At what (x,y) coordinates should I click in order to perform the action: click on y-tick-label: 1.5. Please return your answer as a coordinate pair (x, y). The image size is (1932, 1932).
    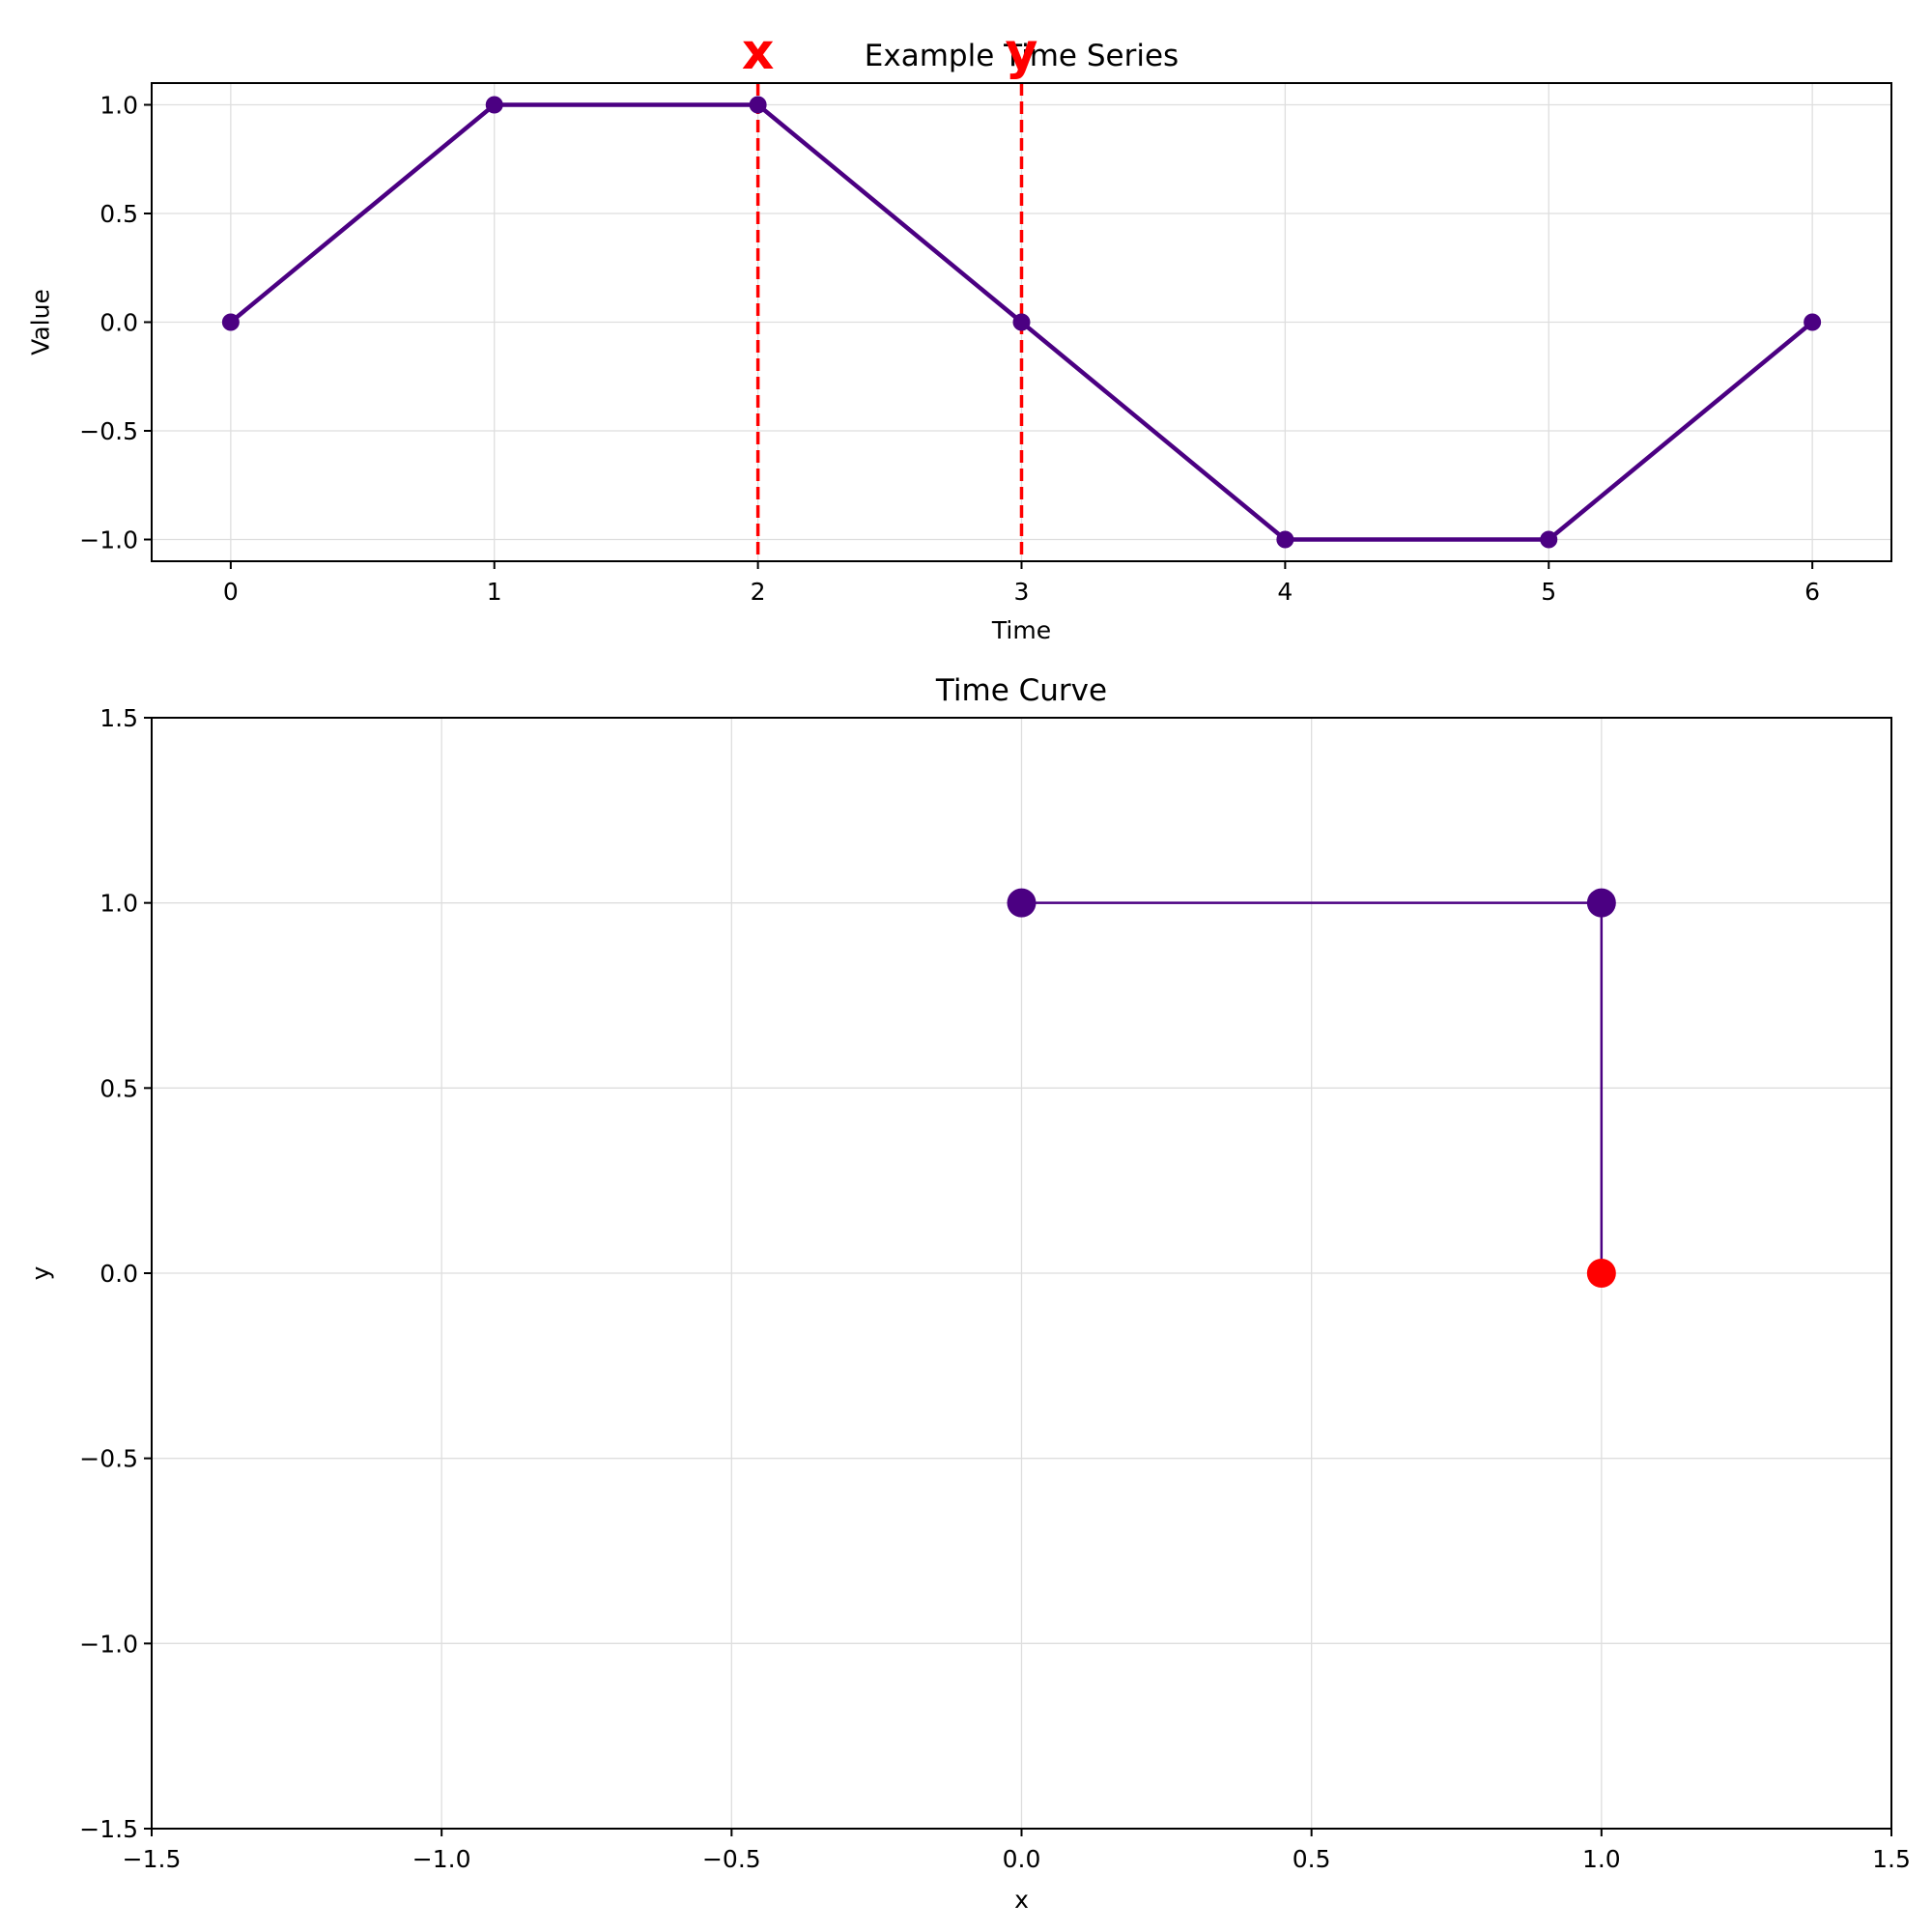
    Looking at the image, I should click on (118, 718).